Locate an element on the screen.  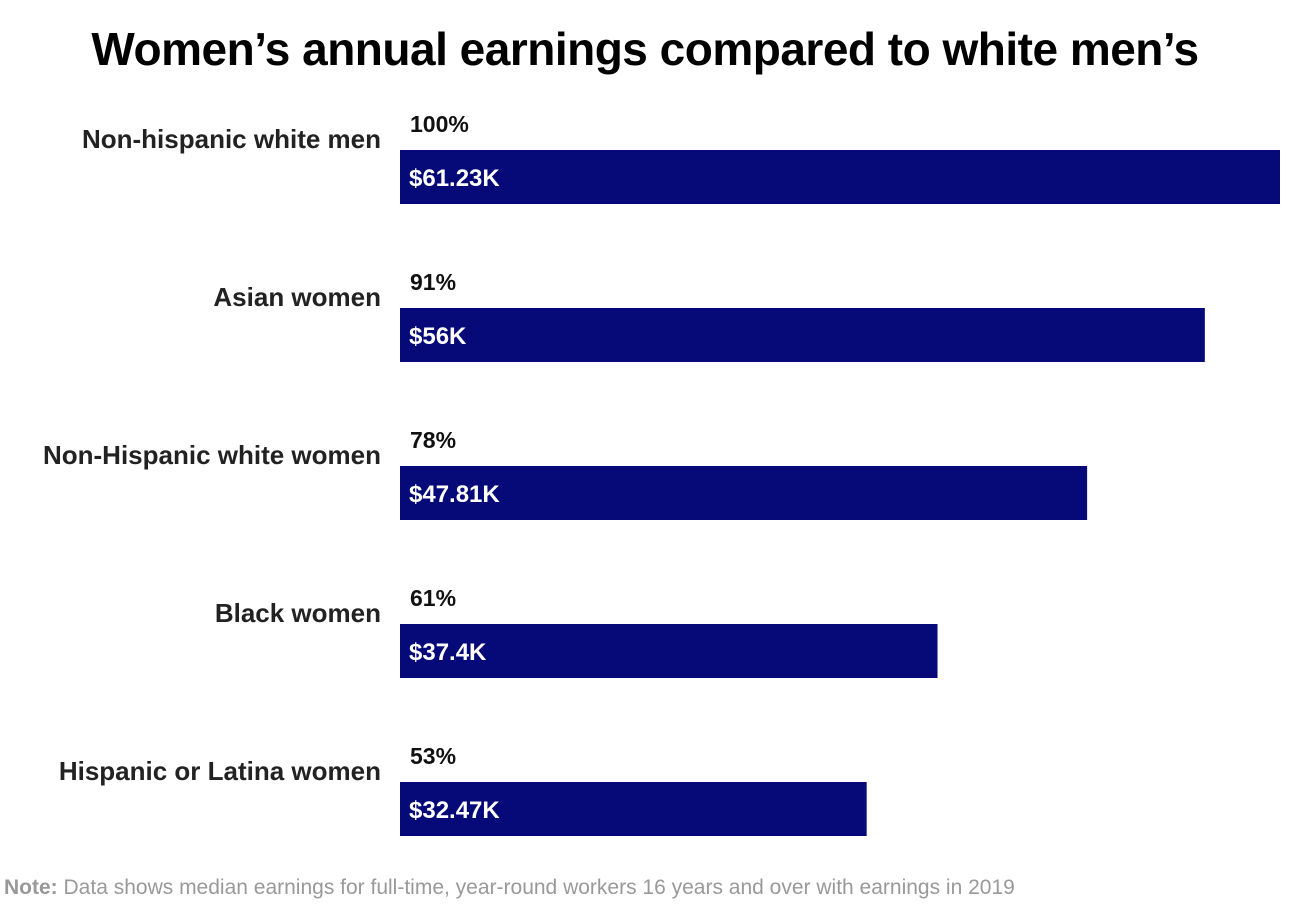
category-label: Non-Hispanic white women is located at coordinates (212, 455).